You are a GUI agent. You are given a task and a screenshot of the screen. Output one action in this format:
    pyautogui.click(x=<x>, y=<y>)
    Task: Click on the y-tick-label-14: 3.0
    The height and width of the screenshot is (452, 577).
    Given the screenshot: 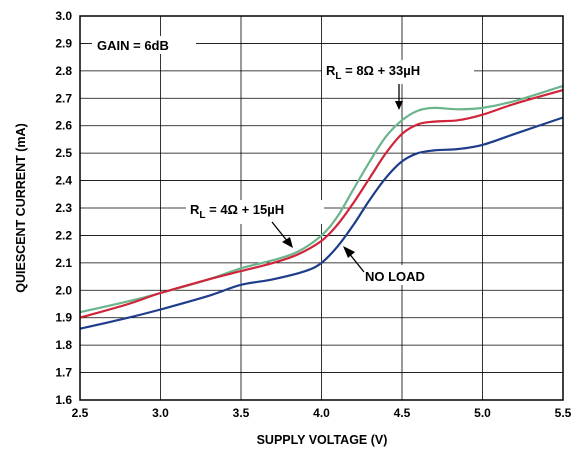 What is the action you would take?
    pyautogui.click(x=63, y=16)
    